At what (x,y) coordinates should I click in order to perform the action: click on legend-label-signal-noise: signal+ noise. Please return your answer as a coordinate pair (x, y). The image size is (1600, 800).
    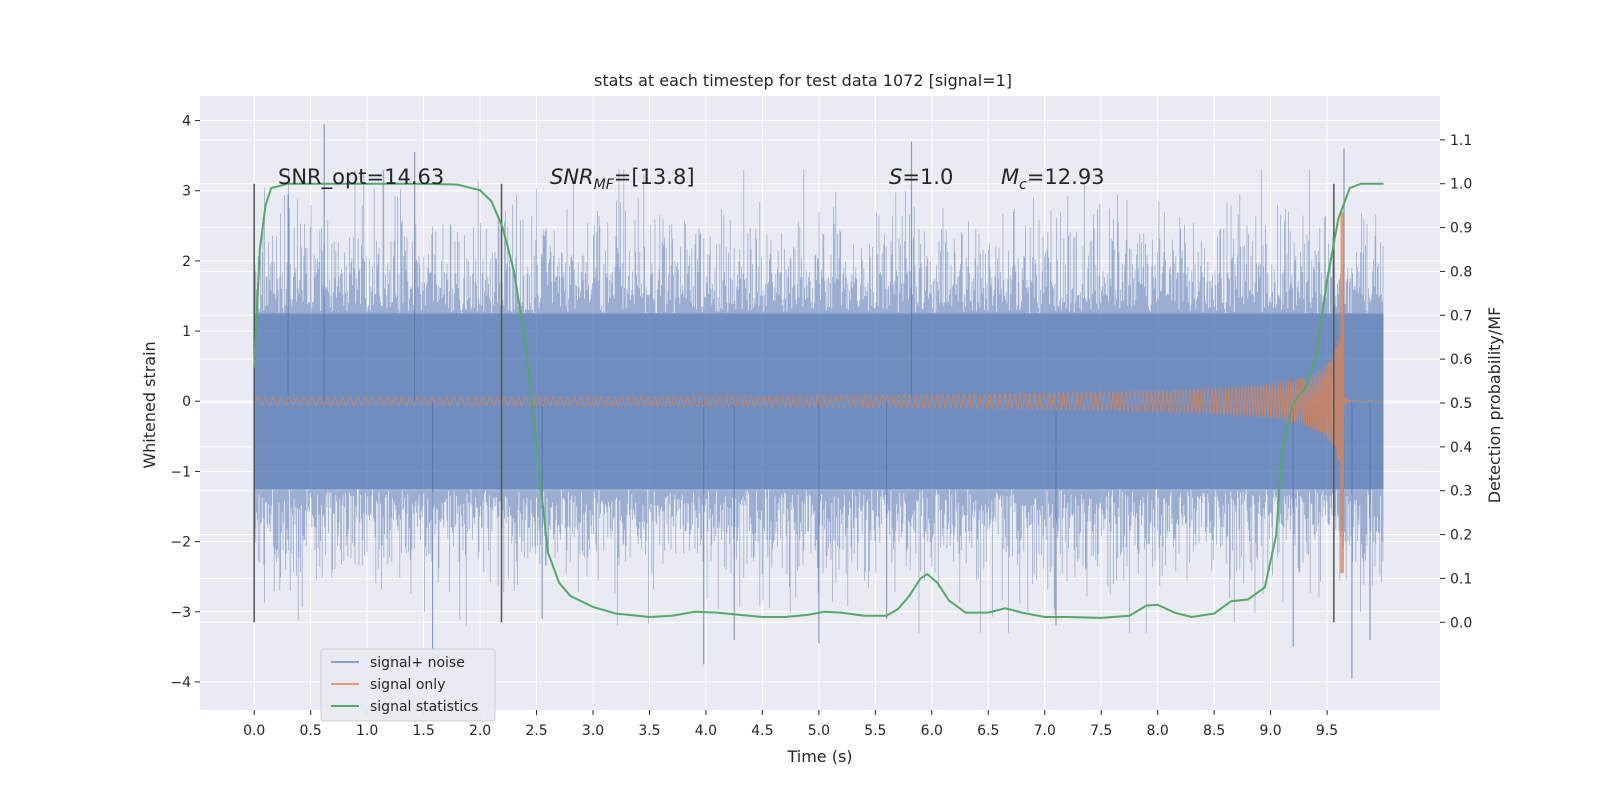
    Looking at the image, I should click on (417, 663).